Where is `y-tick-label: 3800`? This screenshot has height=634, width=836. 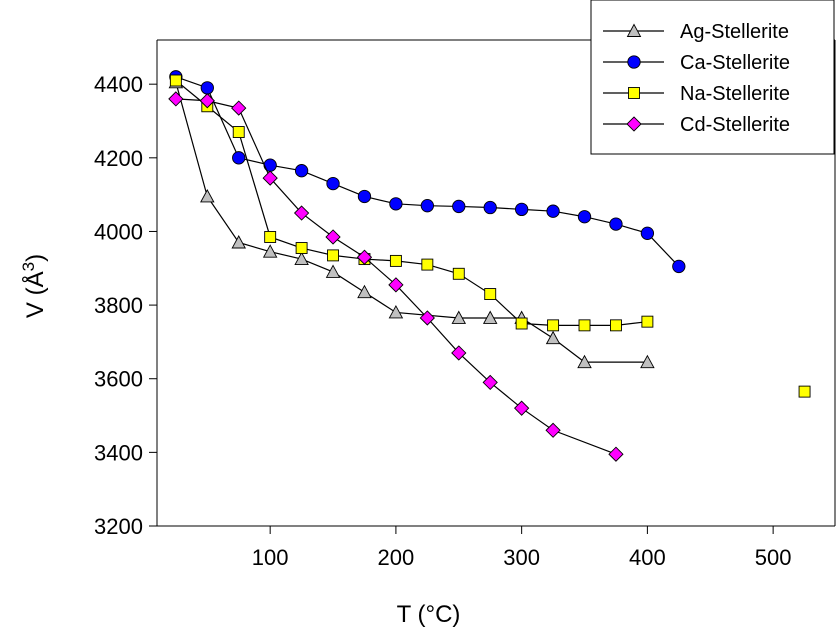
y-tick-label: 3800 is located at coordinates (118, 305).